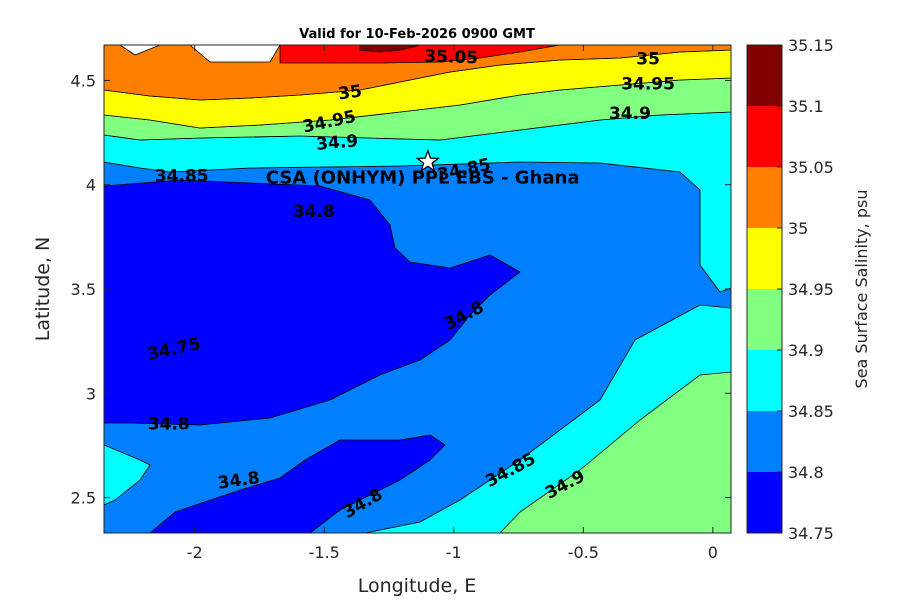  What do you see at coordinates (806, 472) in the screenshot?
I see `colorbar-tick-label: 34.8` at bounding box center [806, 472].